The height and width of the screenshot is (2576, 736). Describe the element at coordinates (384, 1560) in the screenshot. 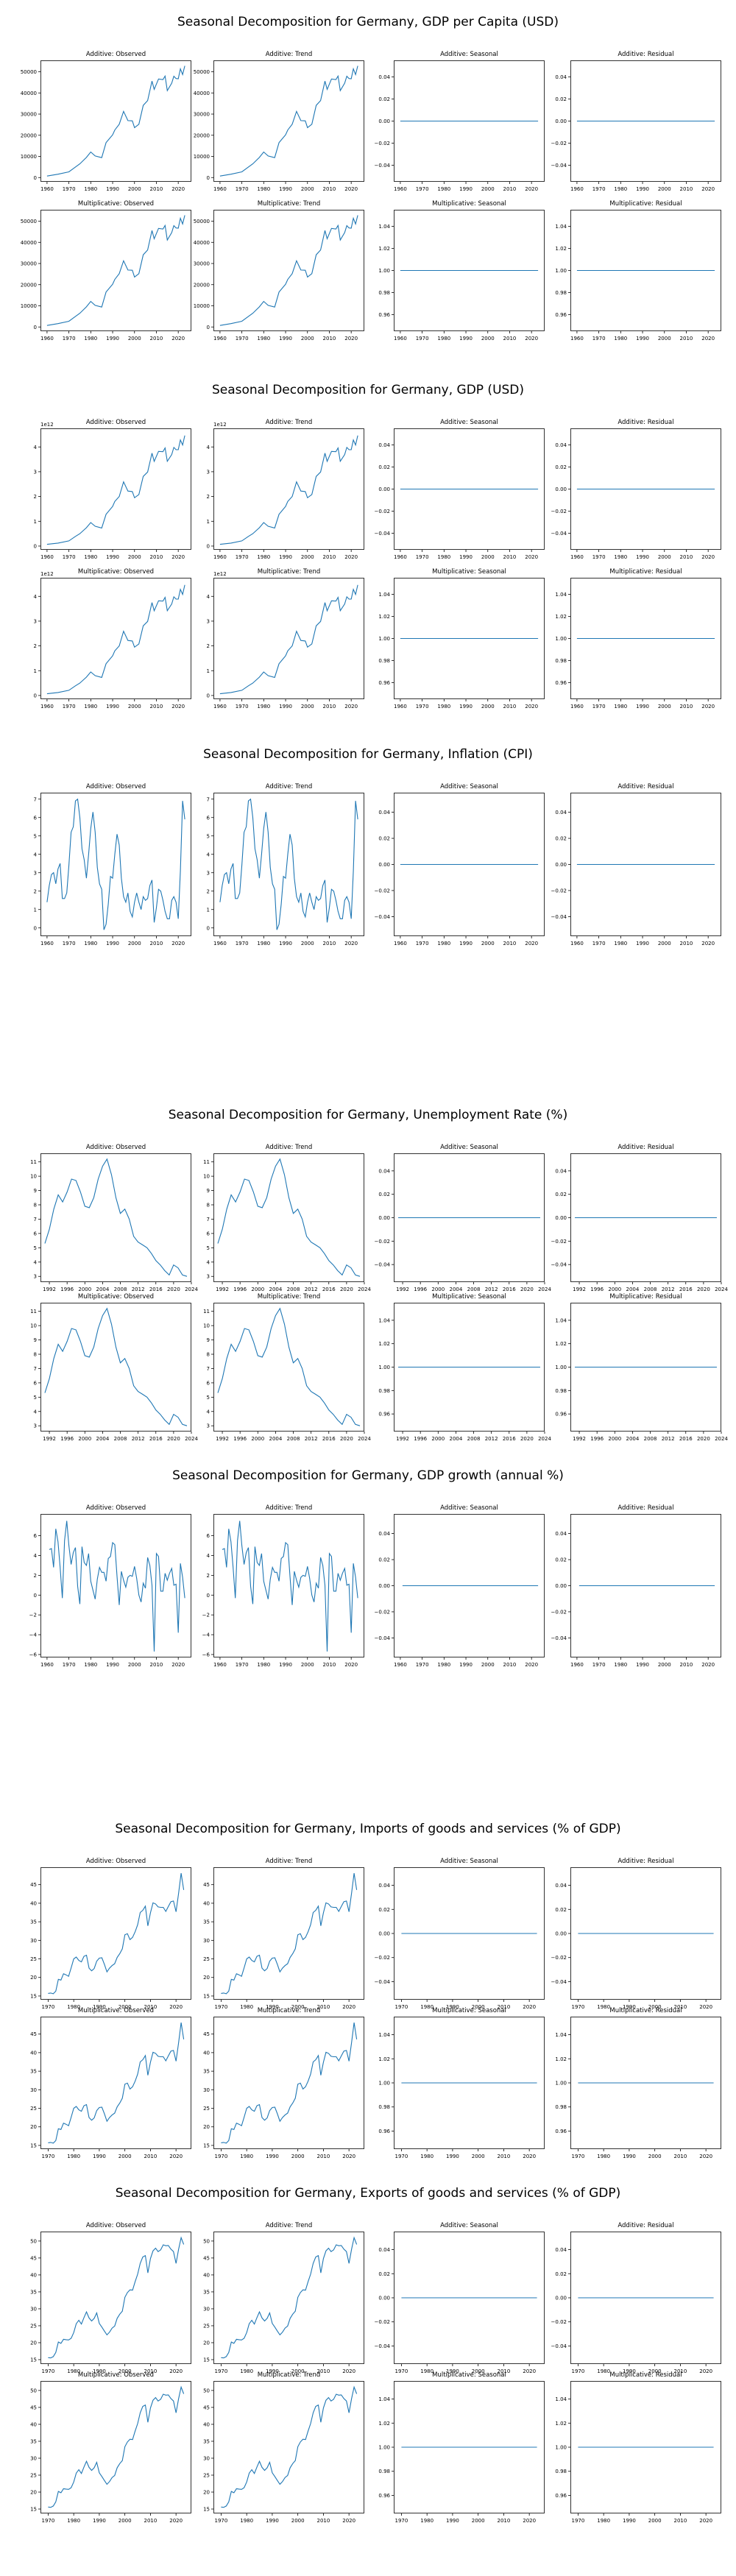

I see `y-tick-label: 0.02` at that location.